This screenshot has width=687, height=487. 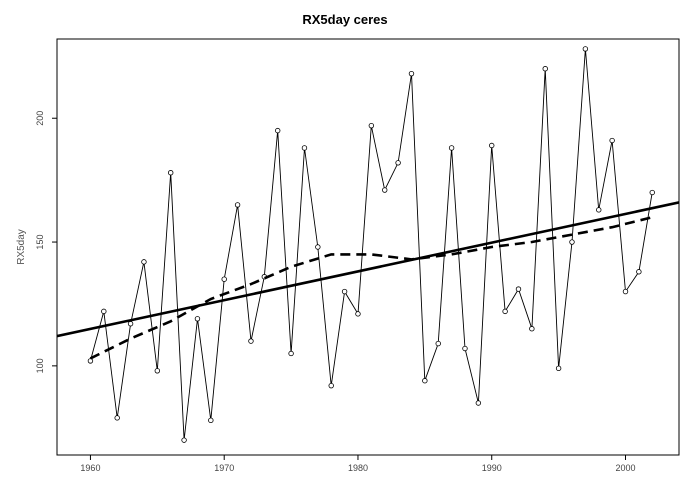 I want to click on x-tick-label: 1980, so click(x=358, y=468).